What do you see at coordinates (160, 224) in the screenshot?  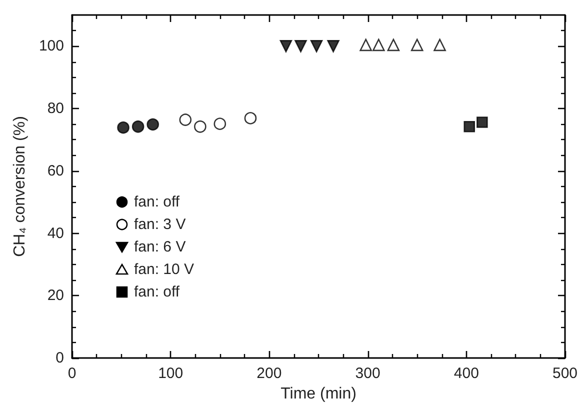 I see `legend-label: fan: 3 V` at bounding box center [160, 224].